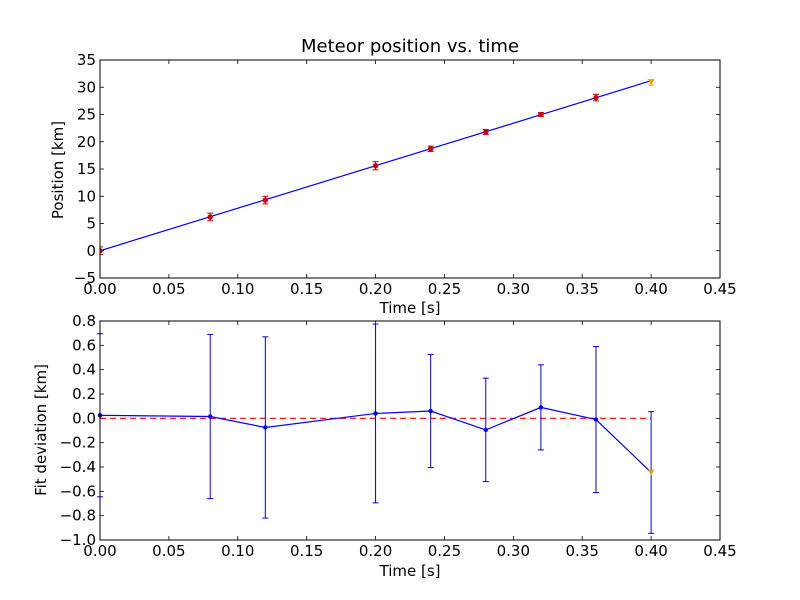 The width and height of the screenshot is (800, 600). I want to click on deviation-chart-x-tick-label: 0.10, so click(237, 551).